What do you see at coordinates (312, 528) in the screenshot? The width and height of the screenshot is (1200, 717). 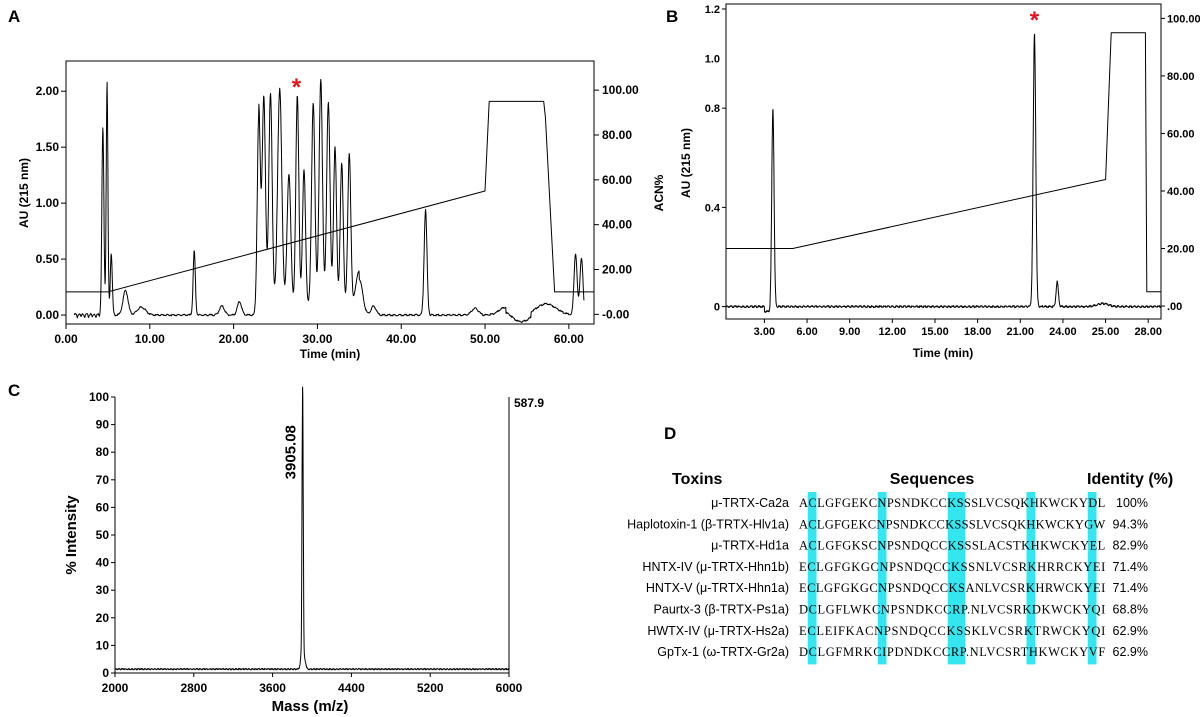 I see `panel-c-spectrum-trace` at bounding box center [312, 528].